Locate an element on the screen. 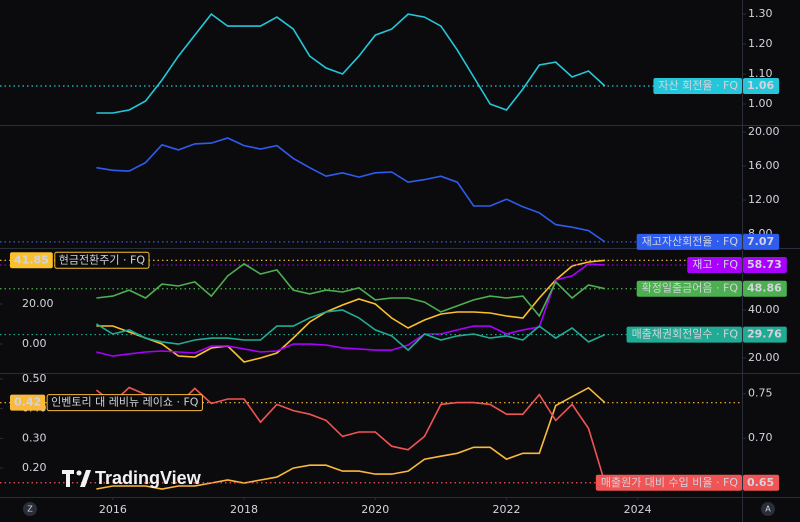 This screenshot has height=522, width=800. last-value-label: 41.85 is located at coordinates (31, 259).